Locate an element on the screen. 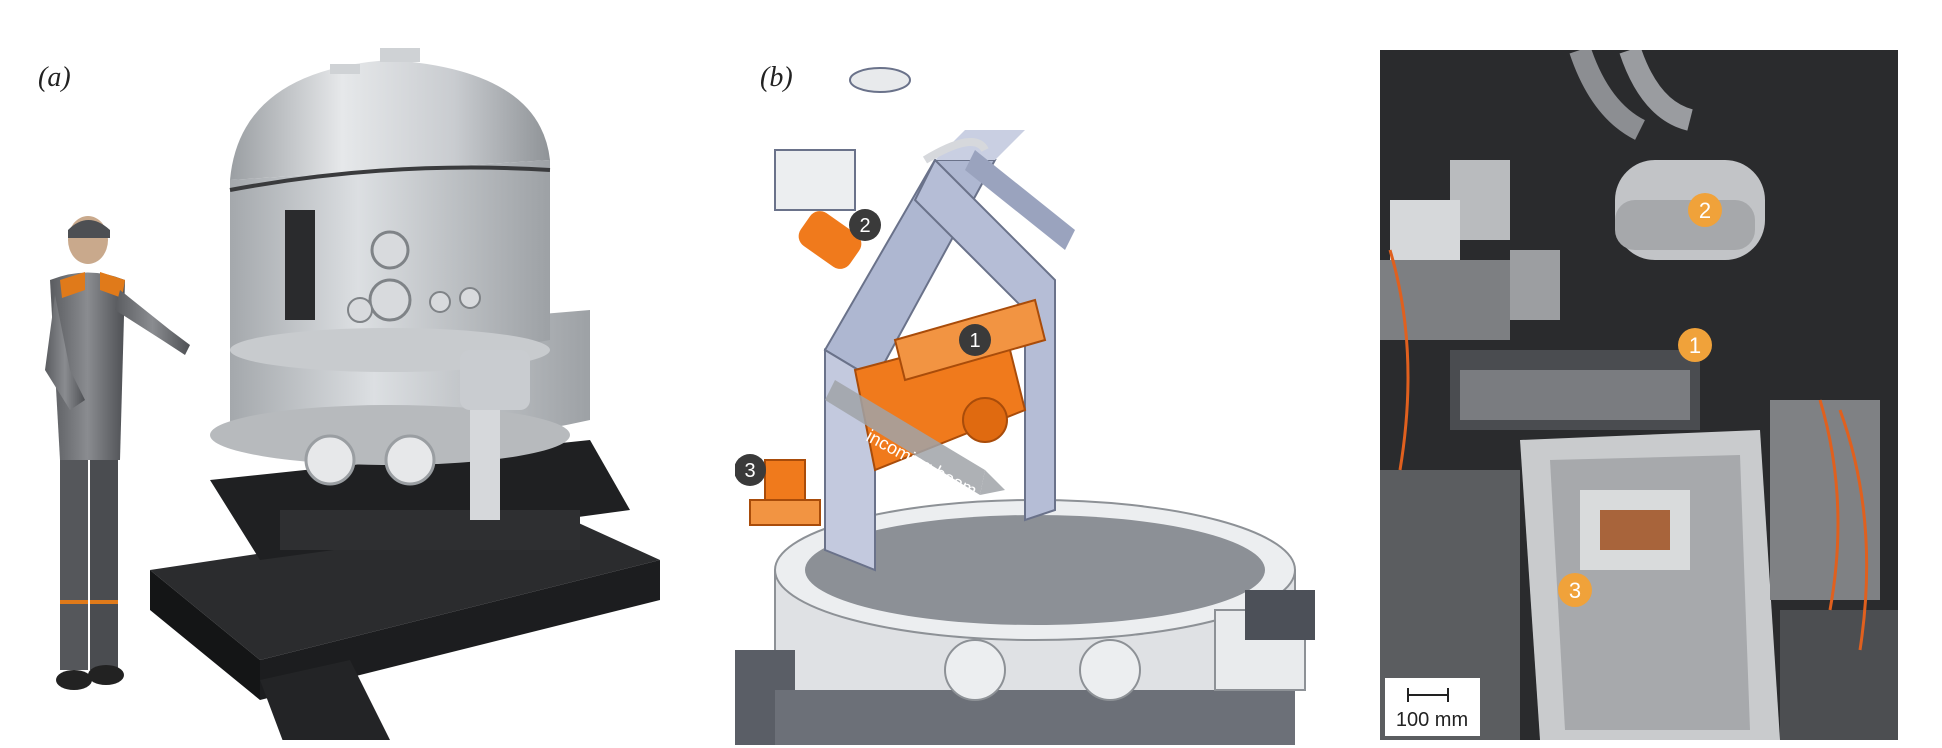 This screenshot has width=1942, height=748. panel-label-b: (b) is located at coordinates (776, 77).